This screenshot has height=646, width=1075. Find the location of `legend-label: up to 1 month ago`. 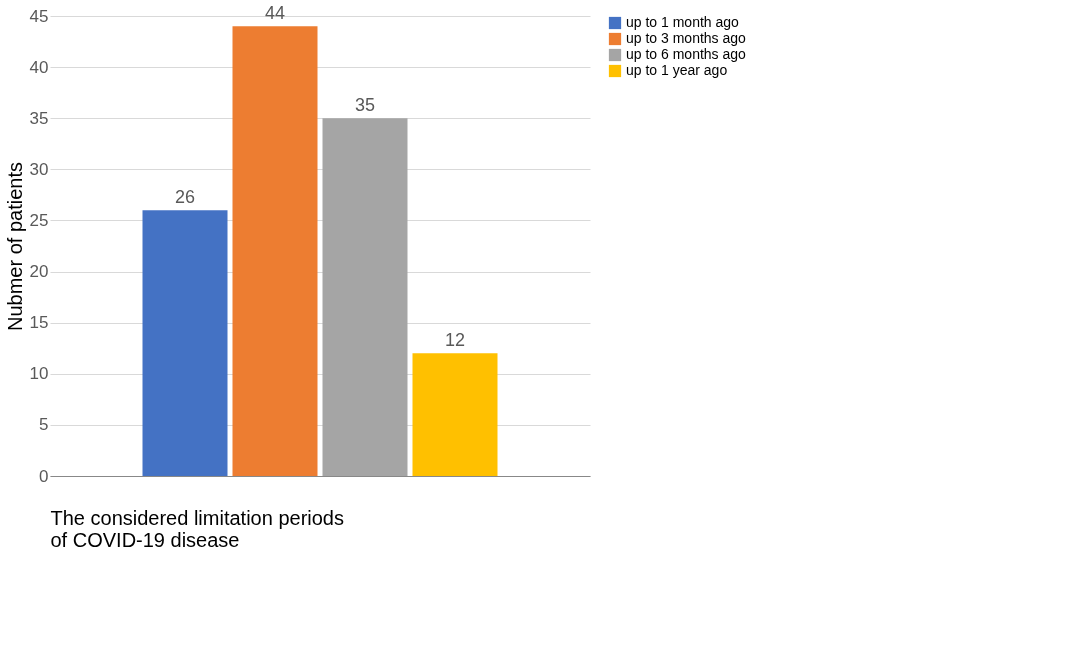

legend-label: up to 1 month ago is located at coordinates (683, 22).